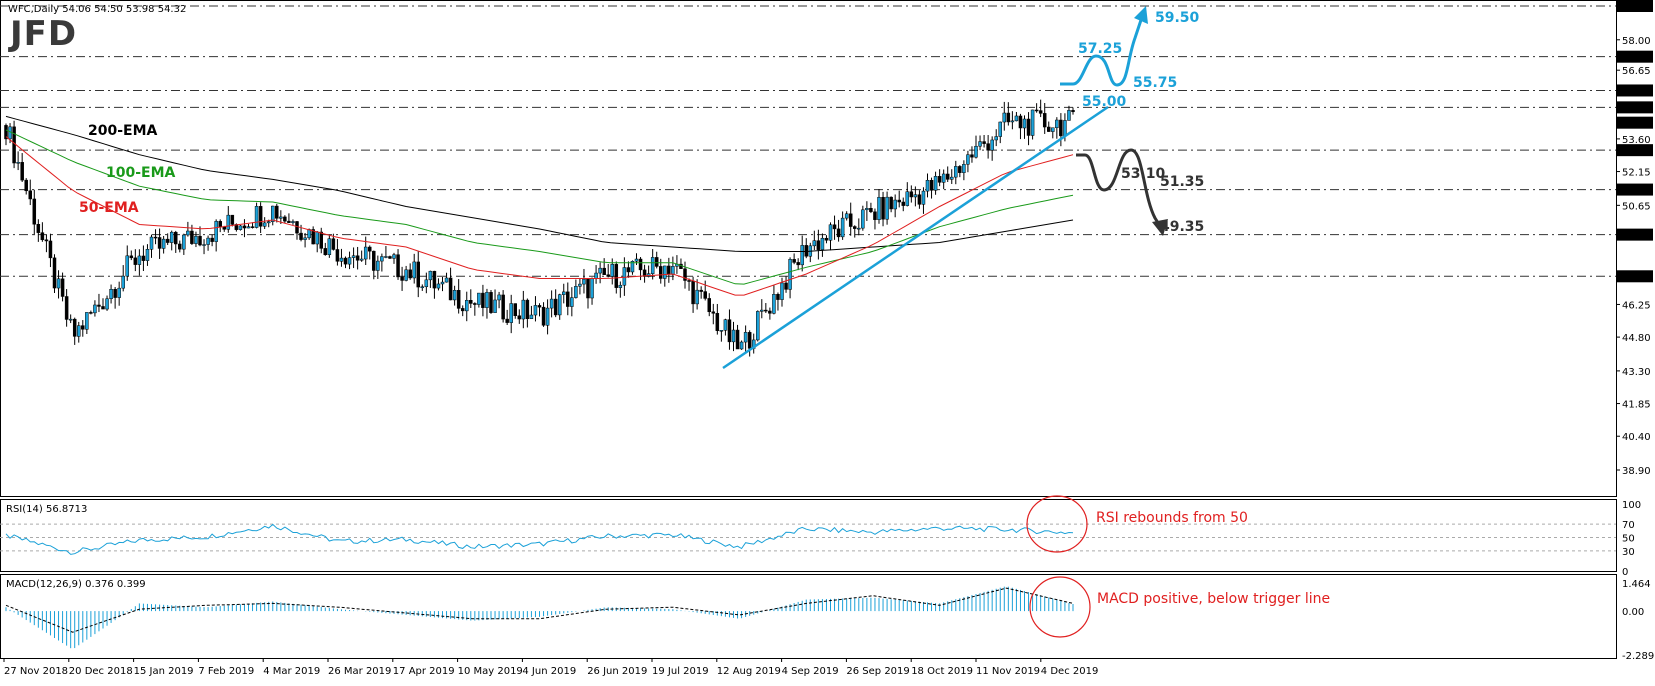  I want to click on bearish-scenario-path, so click(1119, 187).